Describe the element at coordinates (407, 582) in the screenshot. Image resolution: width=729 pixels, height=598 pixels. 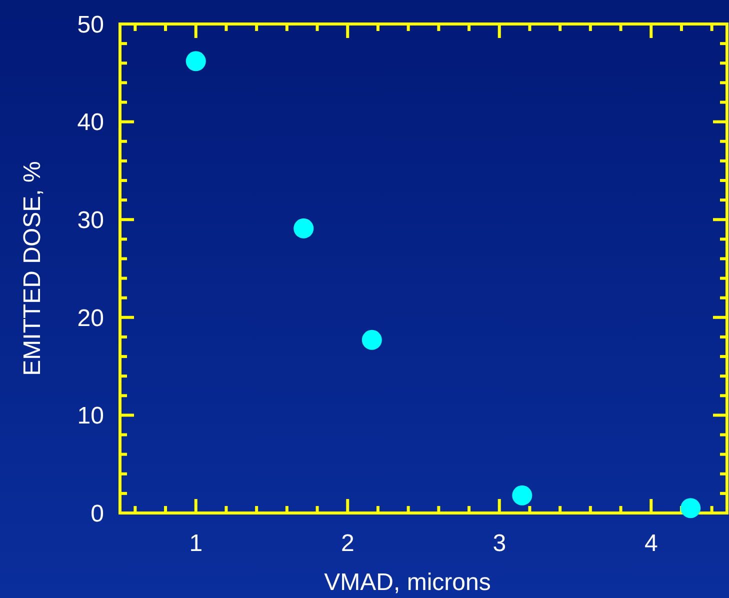
I see `x-axis-title: VMAD, microns` at that location.